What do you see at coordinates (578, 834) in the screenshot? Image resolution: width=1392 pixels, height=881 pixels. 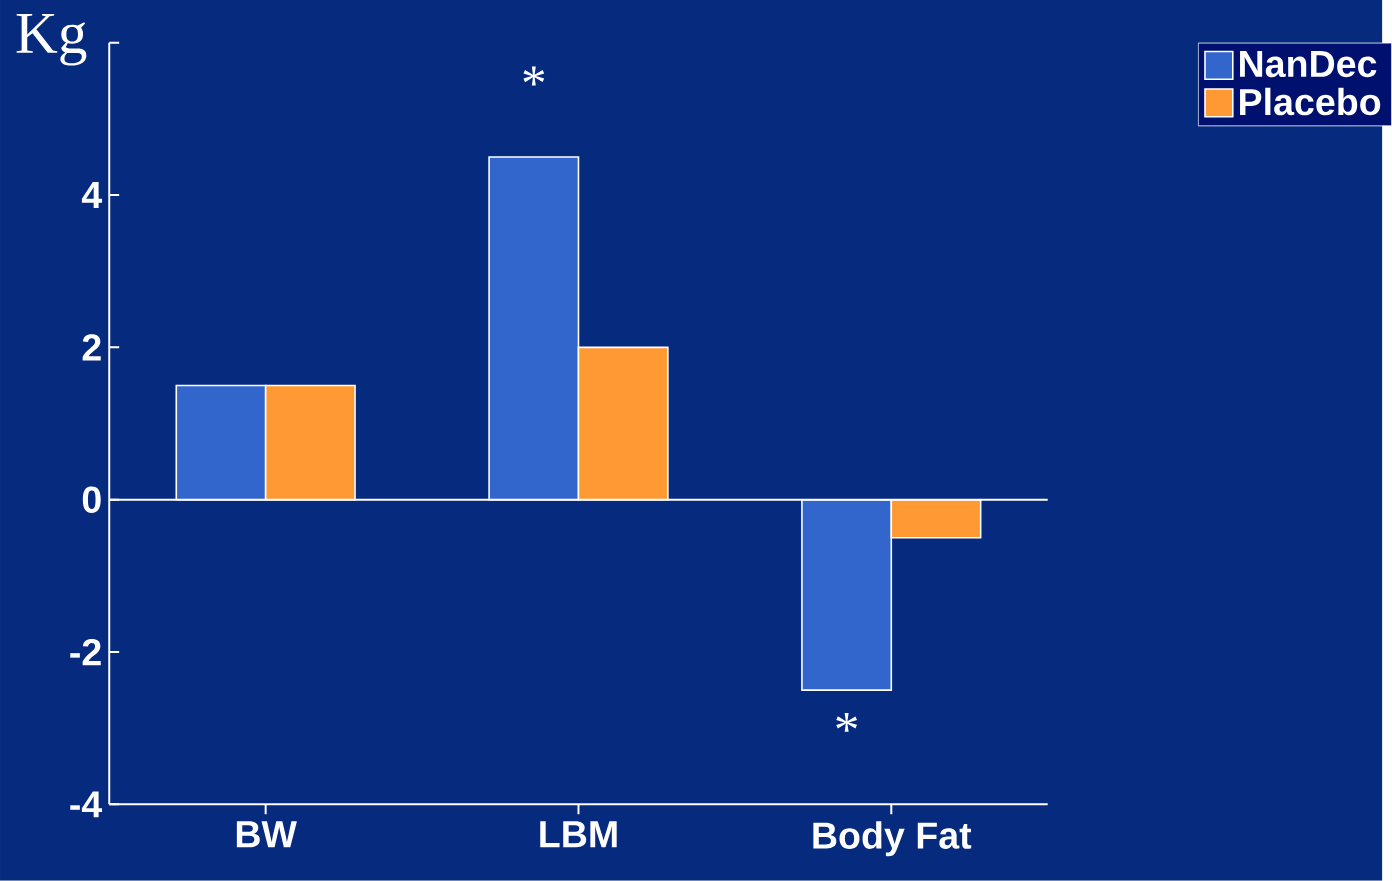 I see `x-tick-label: LBM` at bounding box center [578, 834].